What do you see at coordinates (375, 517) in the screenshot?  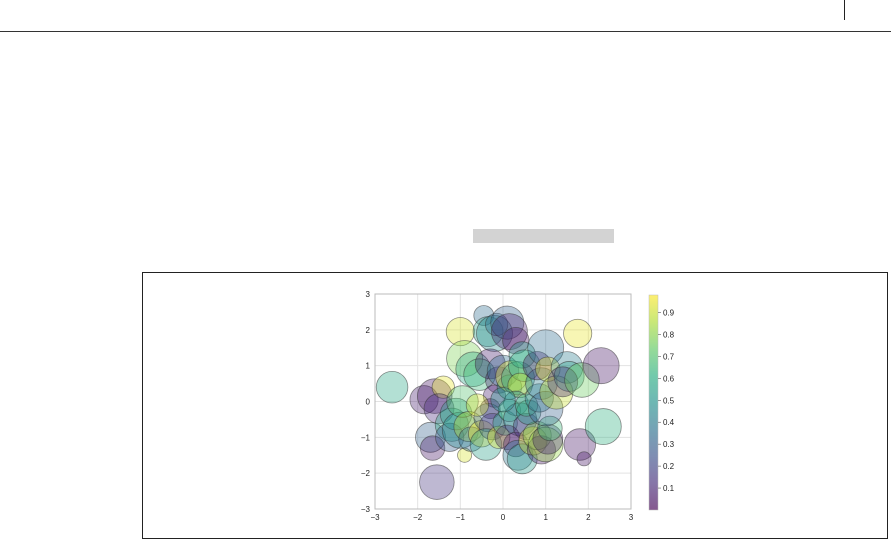 I see `x-tick-label: −3` at bounding box center [375, 517].